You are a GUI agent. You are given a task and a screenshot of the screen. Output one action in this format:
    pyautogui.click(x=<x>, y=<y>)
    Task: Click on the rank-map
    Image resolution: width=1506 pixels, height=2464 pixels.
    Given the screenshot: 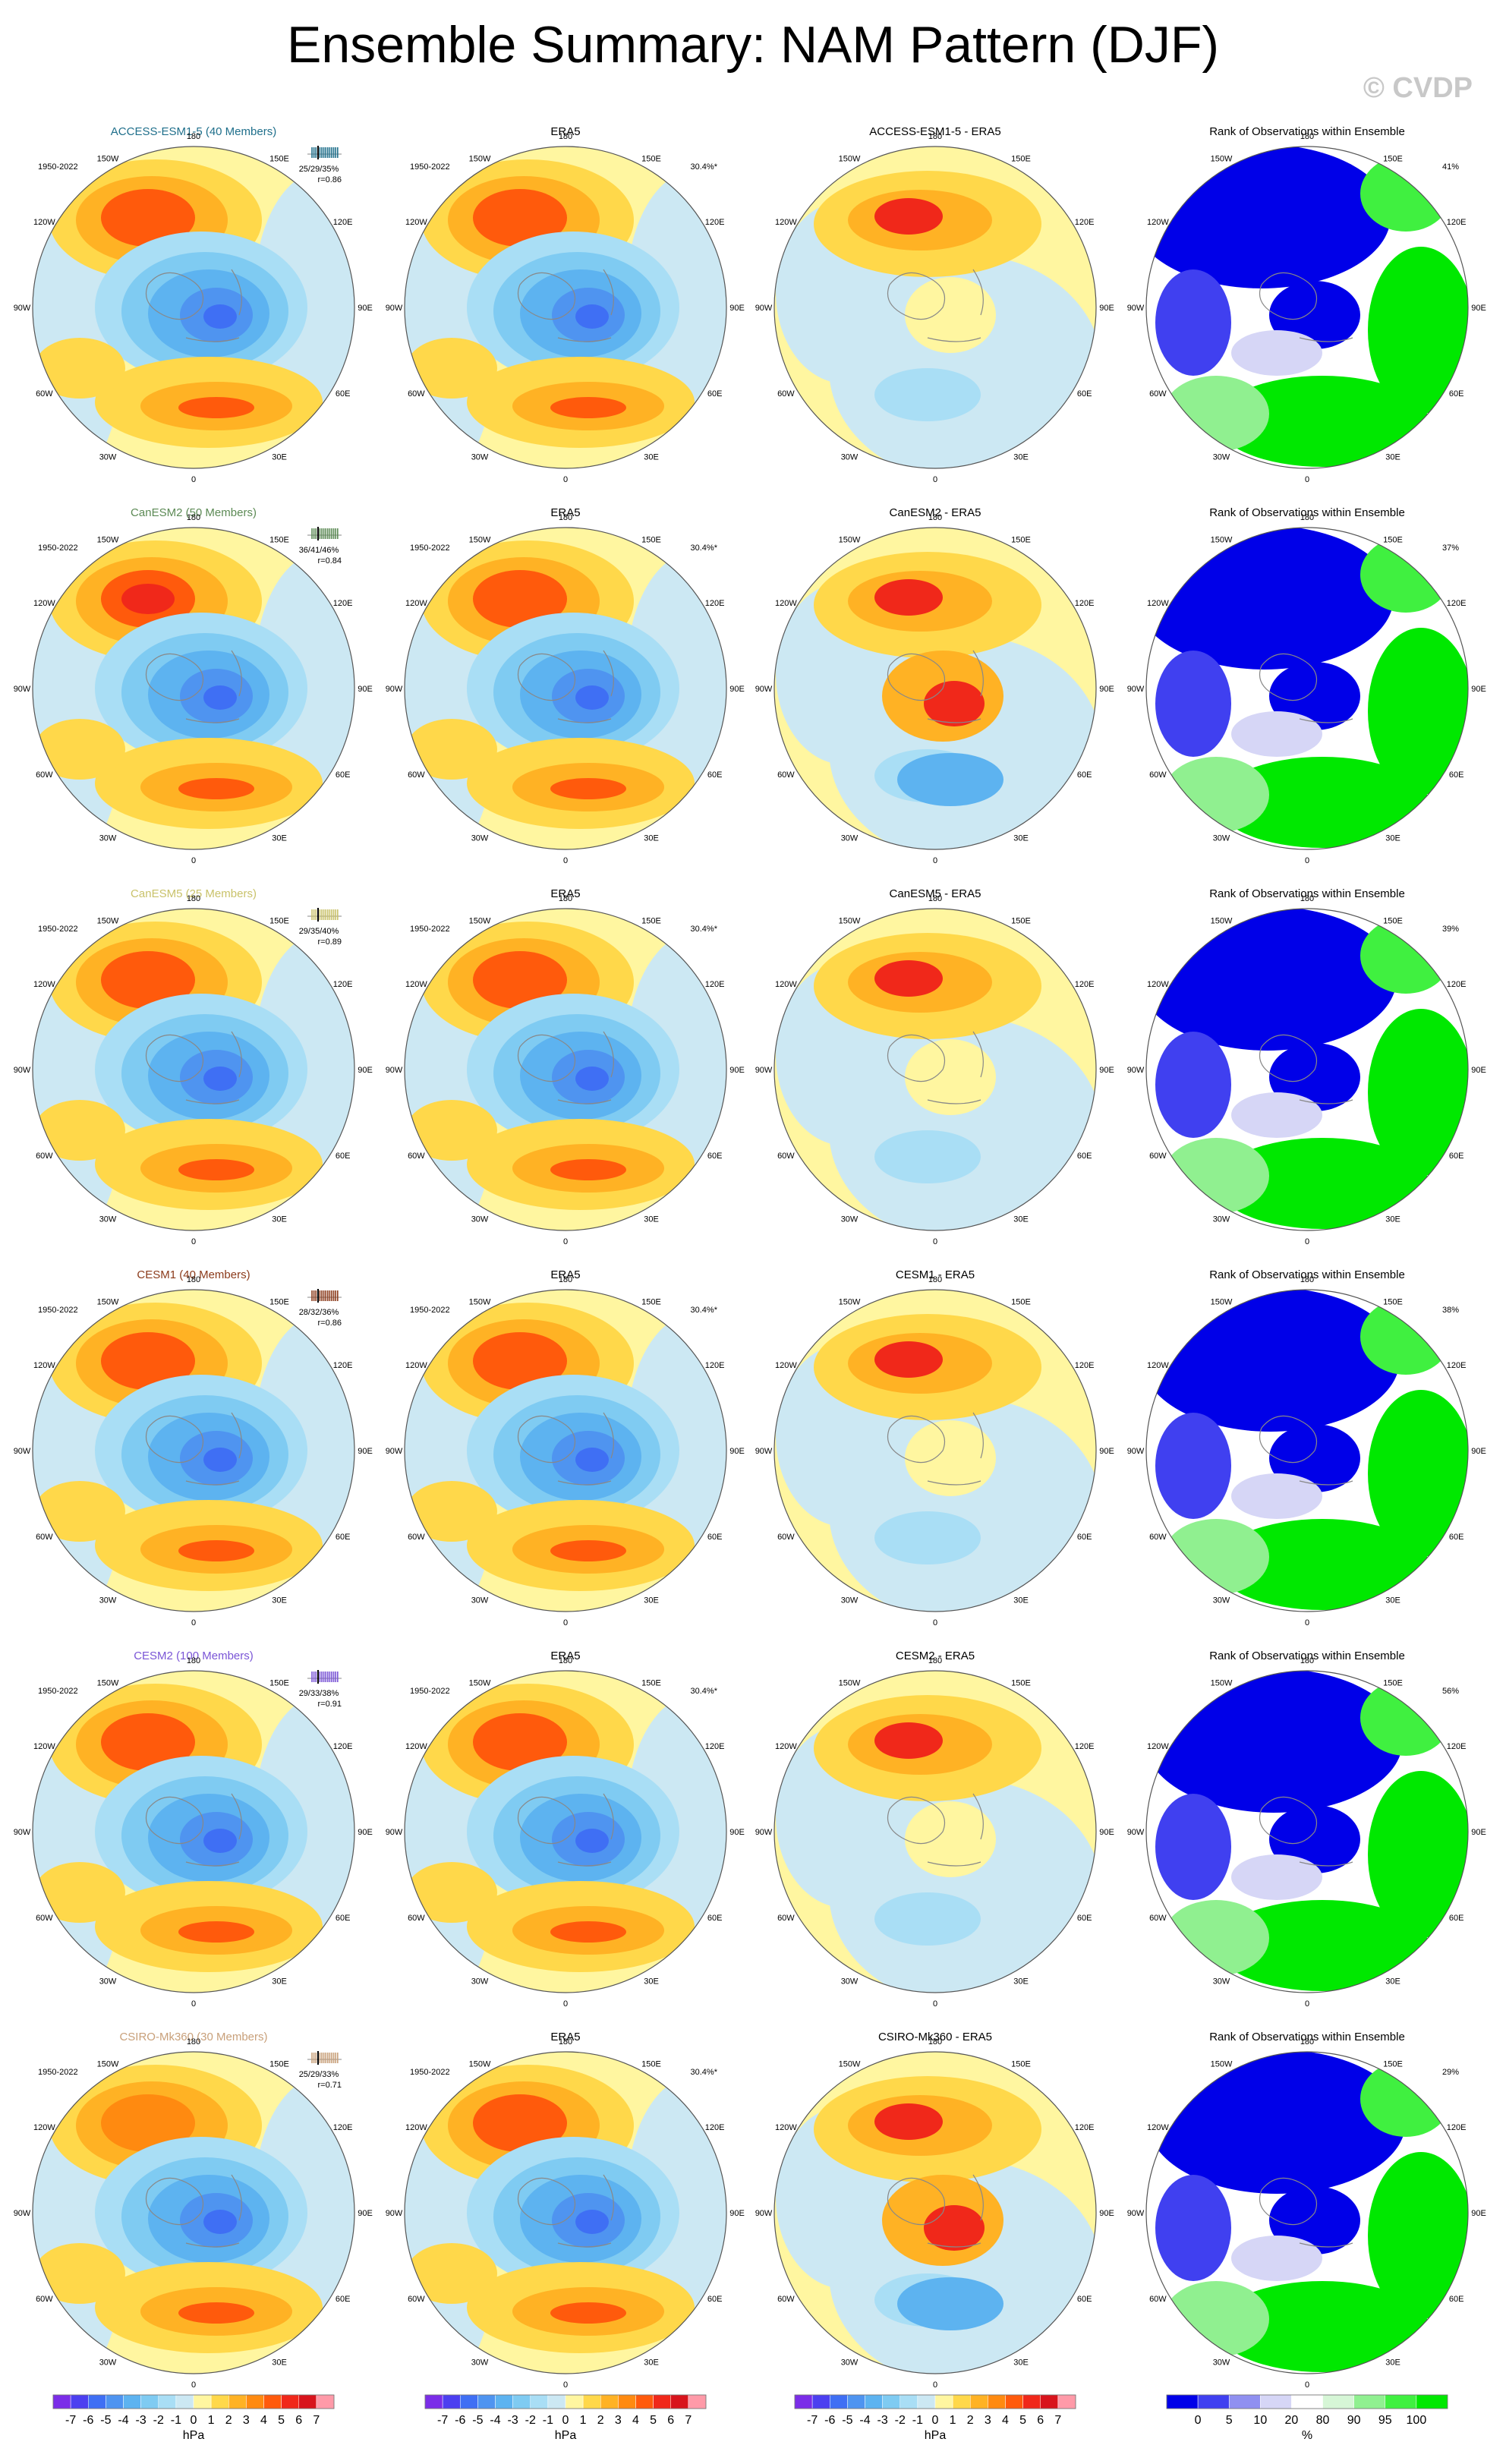 What is the action you would take?
    pyautogui.click(x=1307, y=1451)
    